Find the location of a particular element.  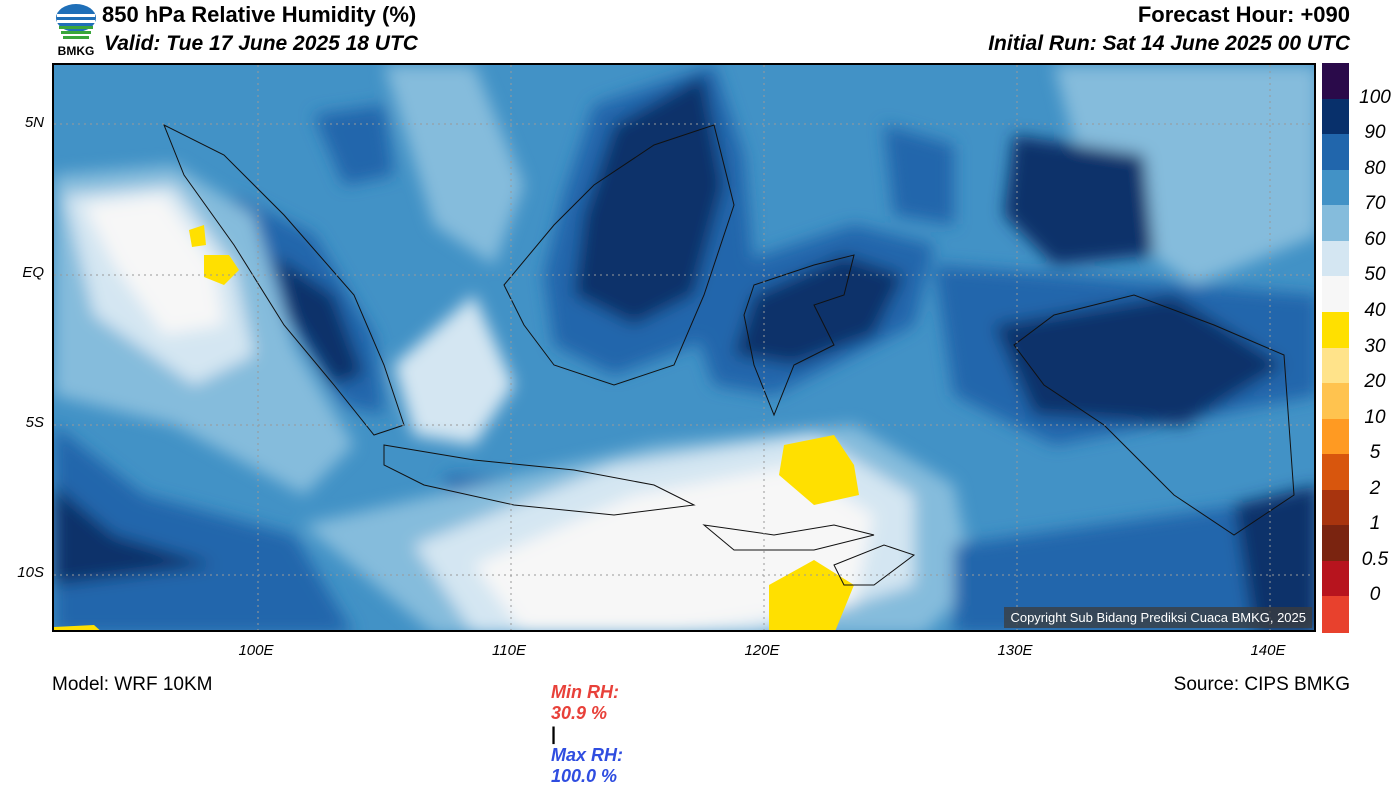

colorbar-label: 100 is located at coordinates (1375, 97).